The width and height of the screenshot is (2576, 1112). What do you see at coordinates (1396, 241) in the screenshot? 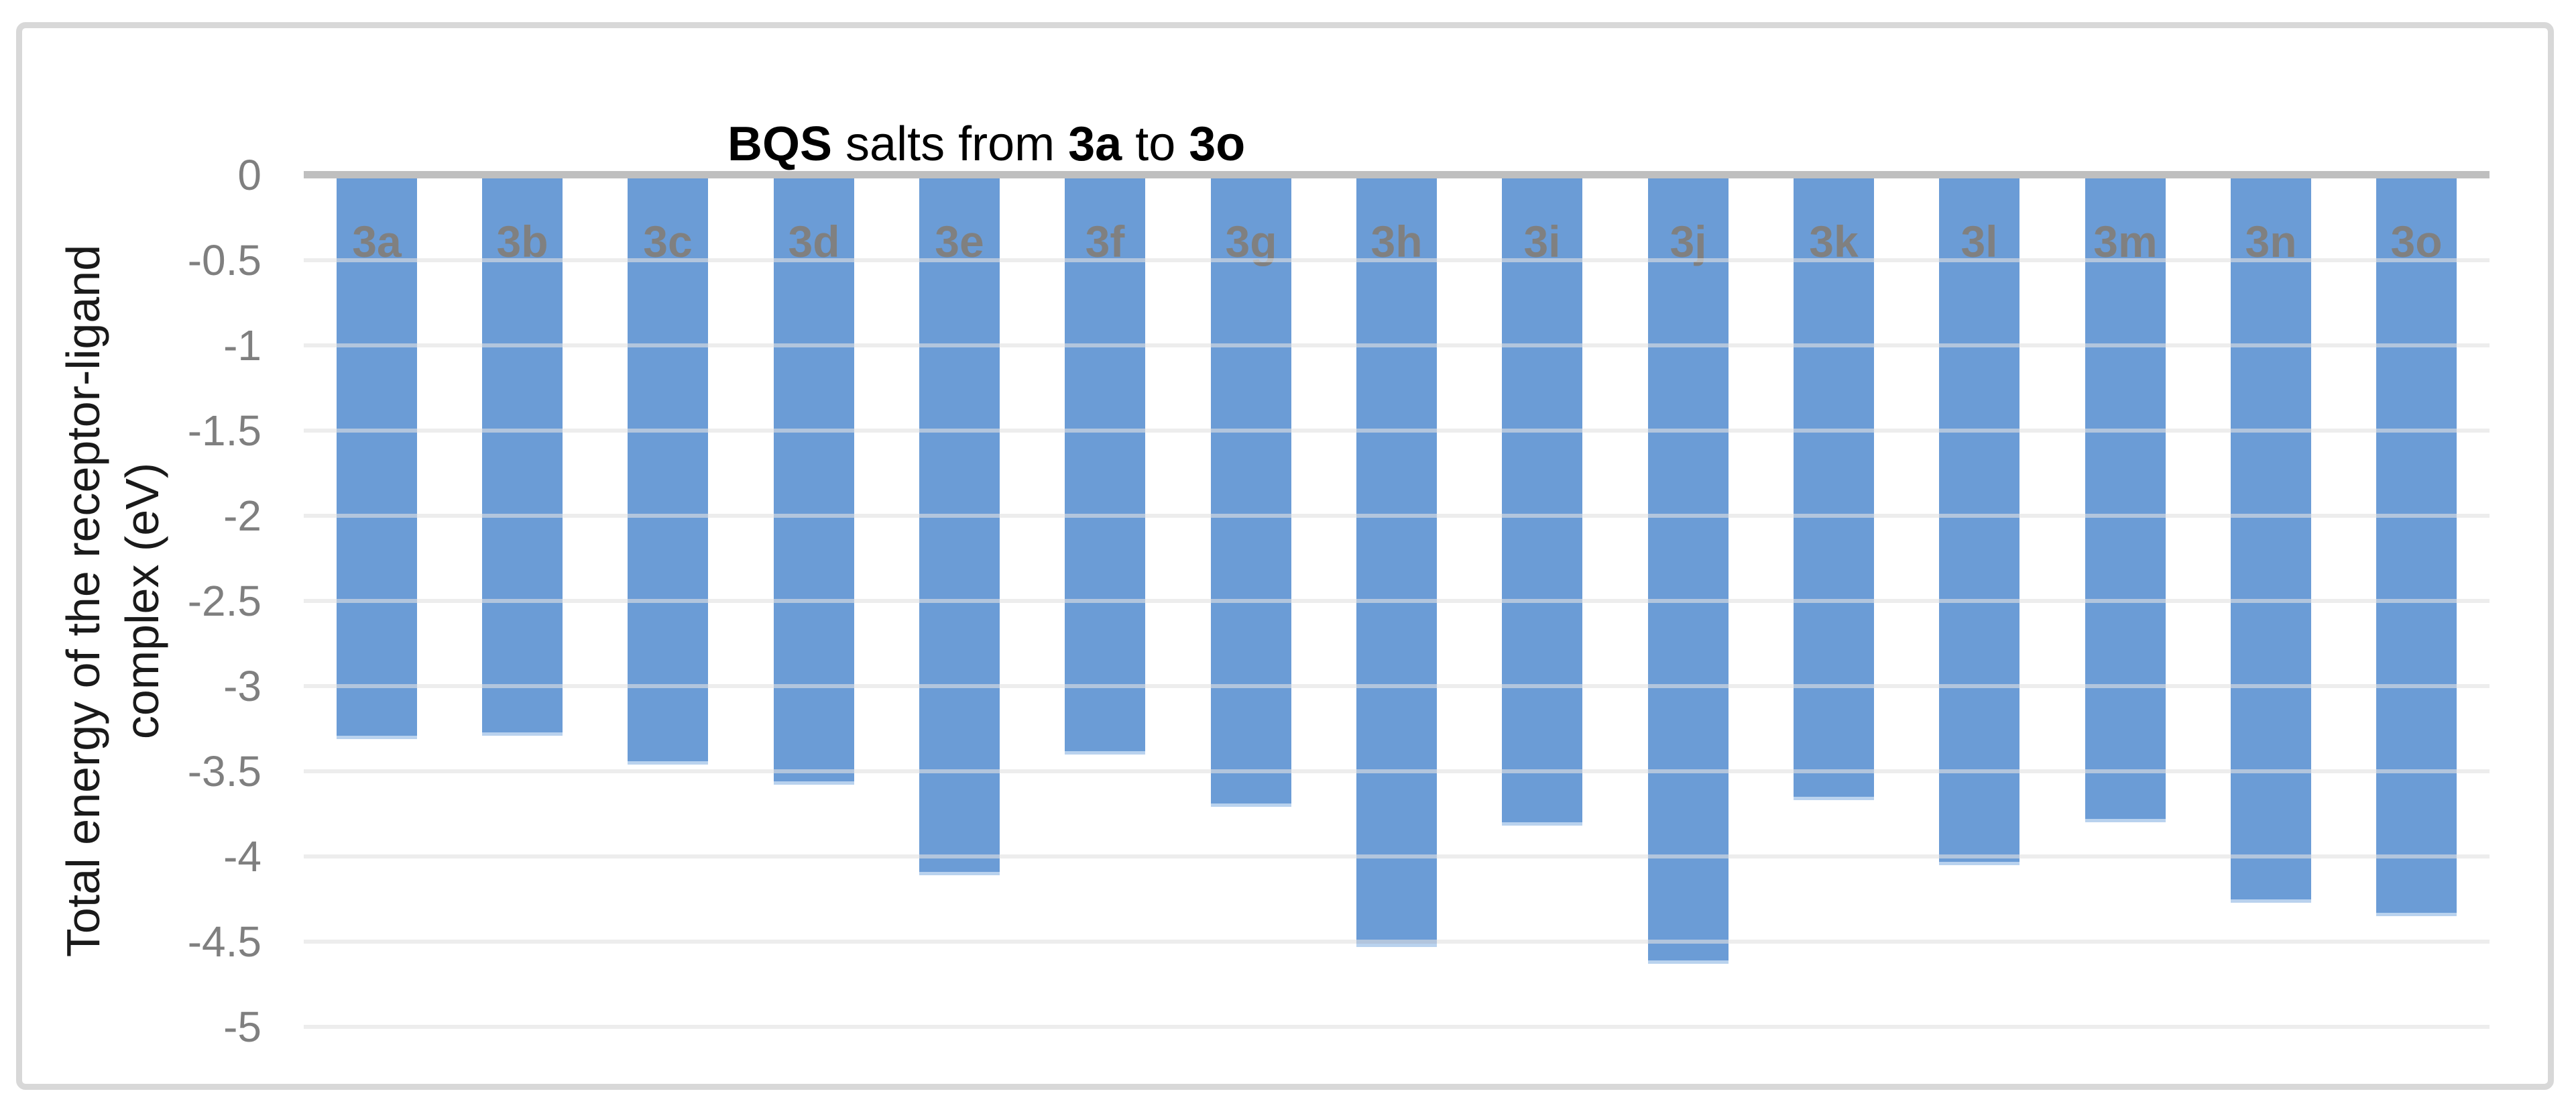
I see `bar-label-3h: 3h` at bounding box center [1396, 241].